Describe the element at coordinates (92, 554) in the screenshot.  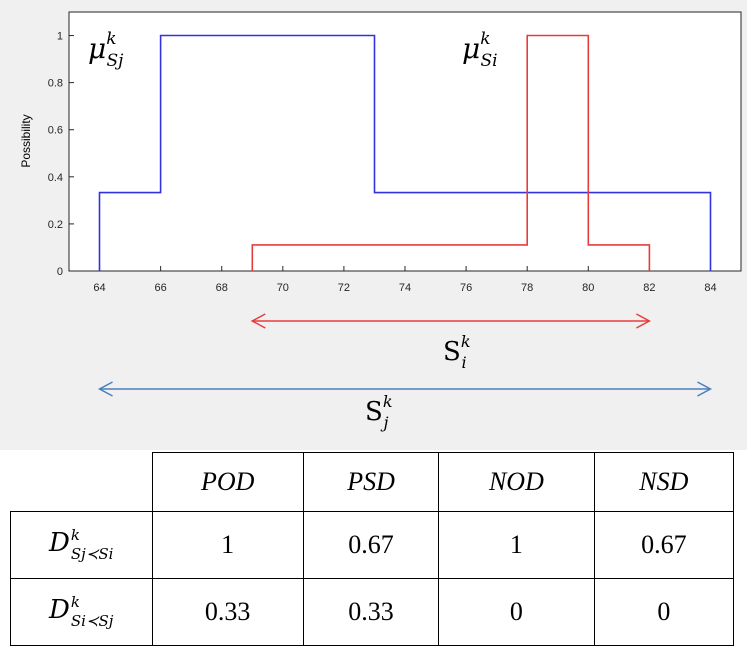
I see `row-label-sub: Sj≺Si` at that location.